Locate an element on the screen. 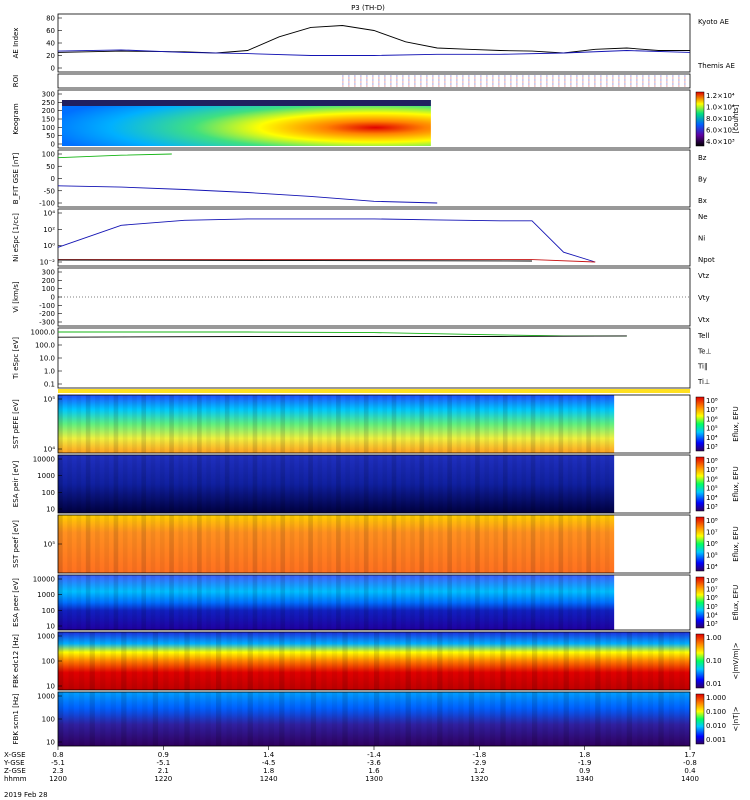  legend-entry: Vtz is located at coordinates (704, 276).